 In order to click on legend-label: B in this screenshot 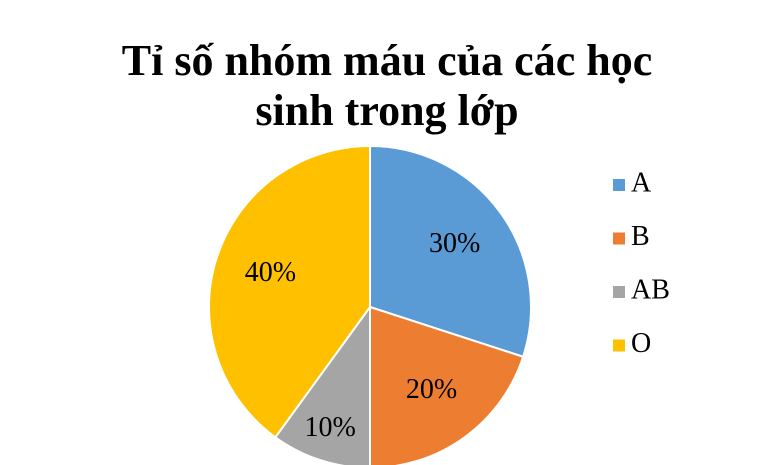, I will do `click(640, 236)`.